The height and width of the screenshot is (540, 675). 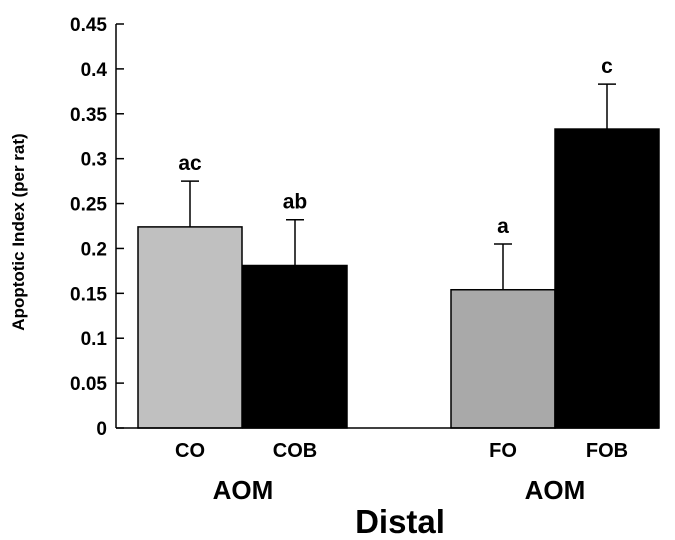 What do you see at coordinates (94, 339) in the screenshot?
I see `y-tick-label: 0.1` at bounding box center [94, 339].